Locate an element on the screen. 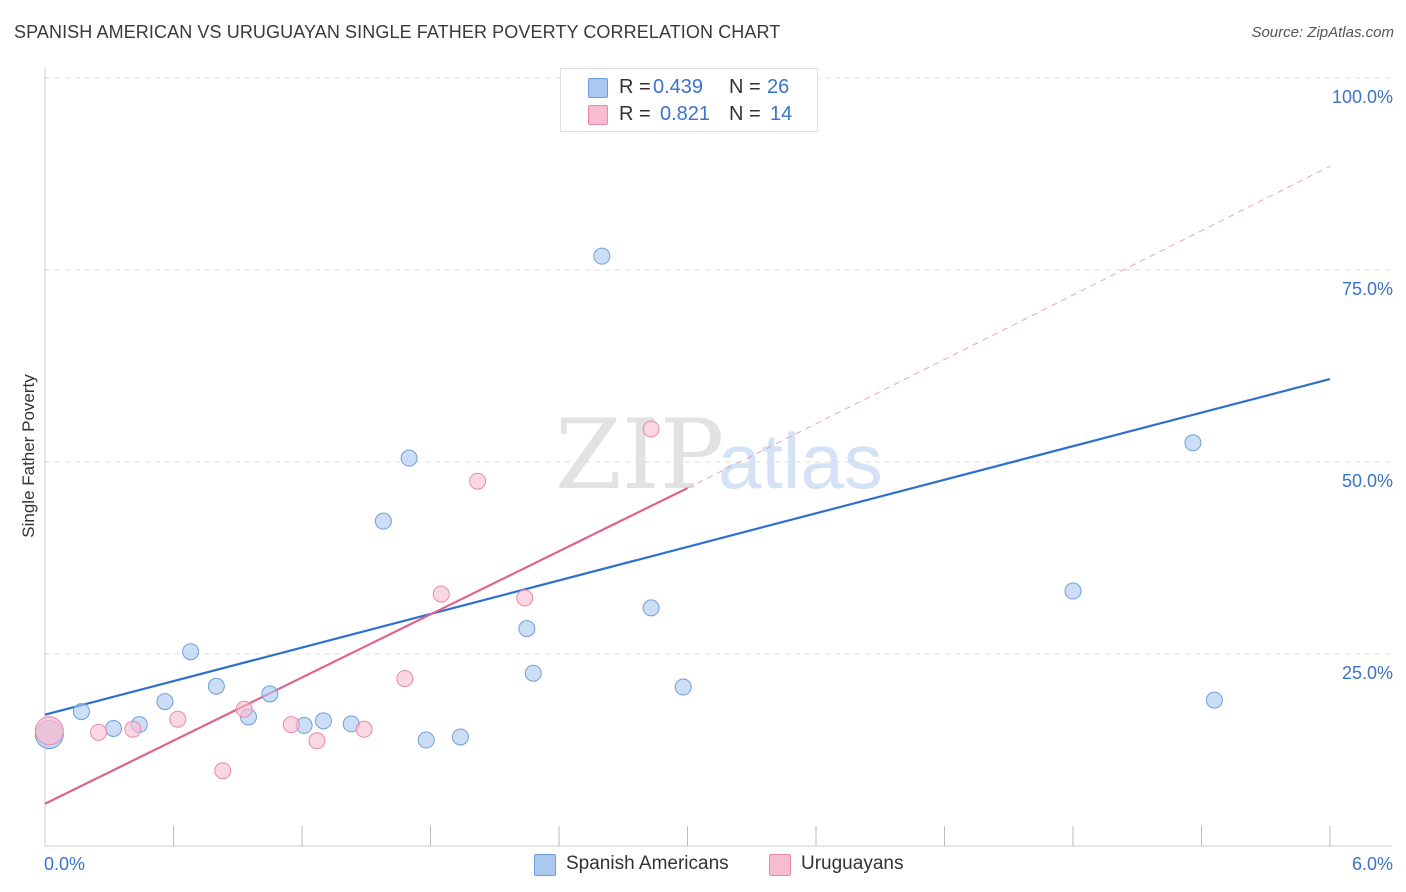  y-tick-label: 50.0% is located at coordinates (1367, 481).